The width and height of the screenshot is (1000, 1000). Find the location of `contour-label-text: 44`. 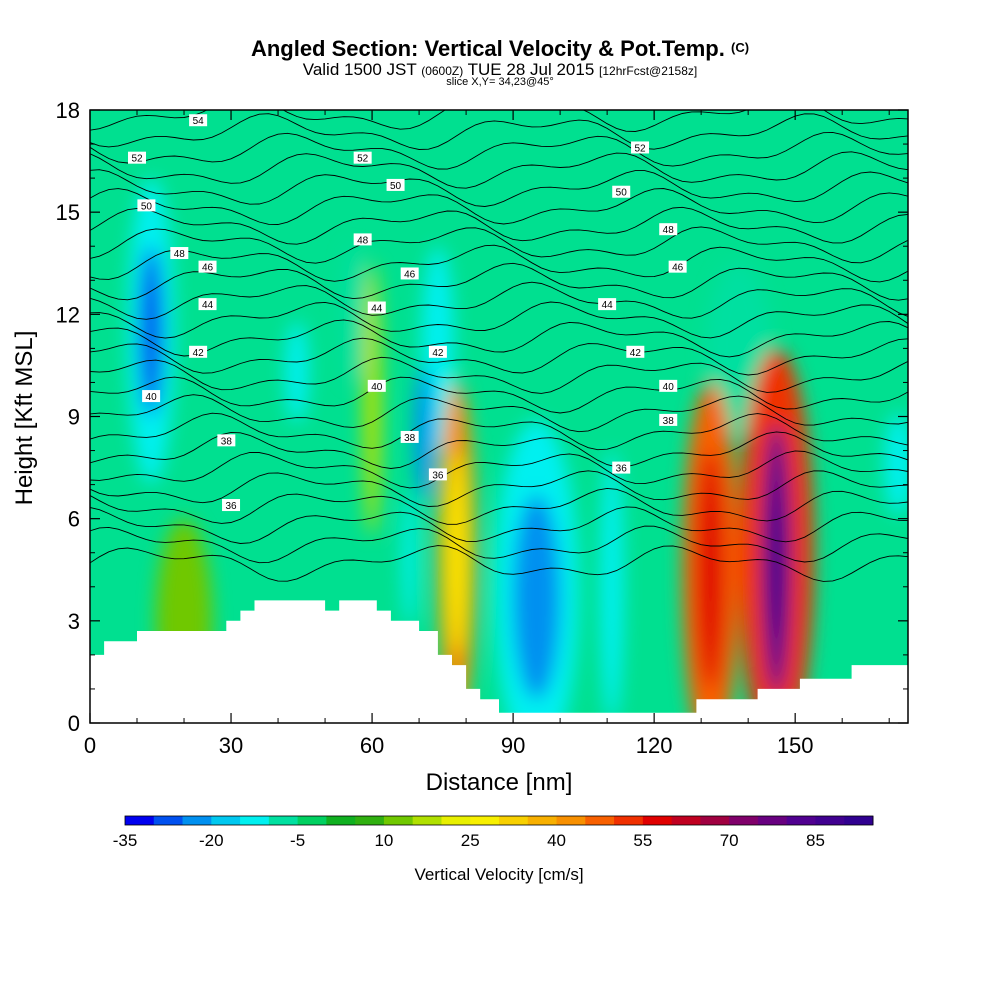

contour-label-text: 44 is located at coordinates (608, 305).